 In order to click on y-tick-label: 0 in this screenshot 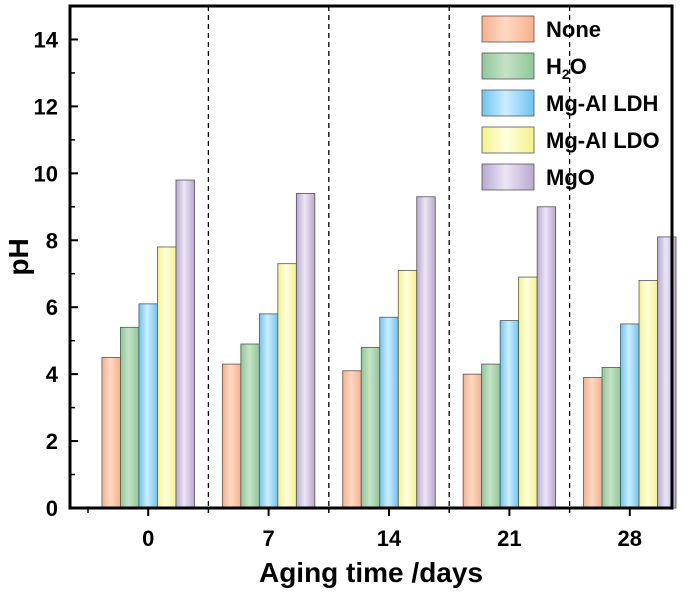, I will do `click(52, 508)`.